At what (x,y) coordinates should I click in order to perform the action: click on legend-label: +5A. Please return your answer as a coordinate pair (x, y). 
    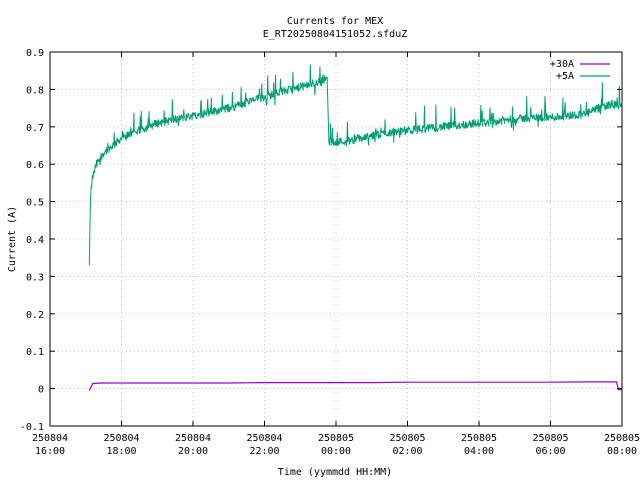
    Looking at the image, I should click on (565, 76).